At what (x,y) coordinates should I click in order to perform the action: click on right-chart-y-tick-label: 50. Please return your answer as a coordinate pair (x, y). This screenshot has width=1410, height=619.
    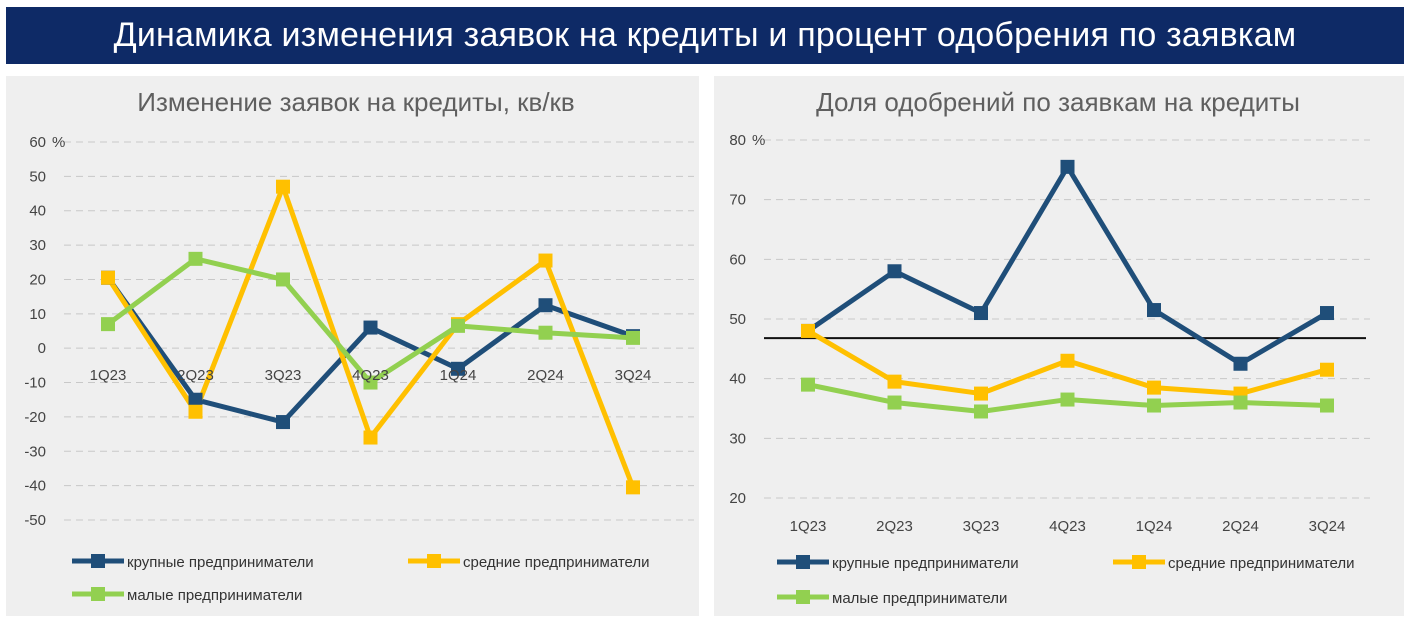
    Looking at the image, I should click on (737, 319).